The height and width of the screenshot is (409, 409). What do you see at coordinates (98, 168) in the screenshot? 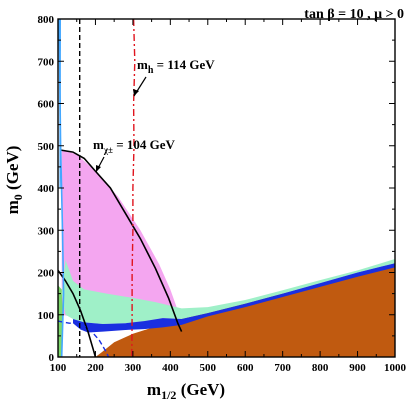
I see `chargino-annotation-arrowhead` at bounding box center [98, 168].